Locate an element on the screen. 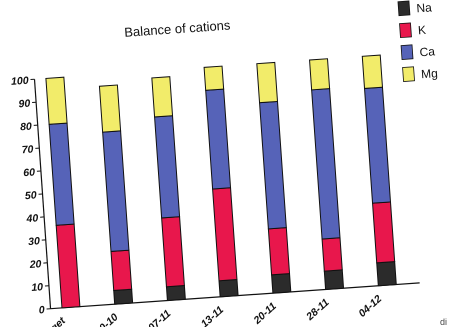 The image size is (456, 327). x-tick-label: 28-11 is located at coordinates (317, 309).